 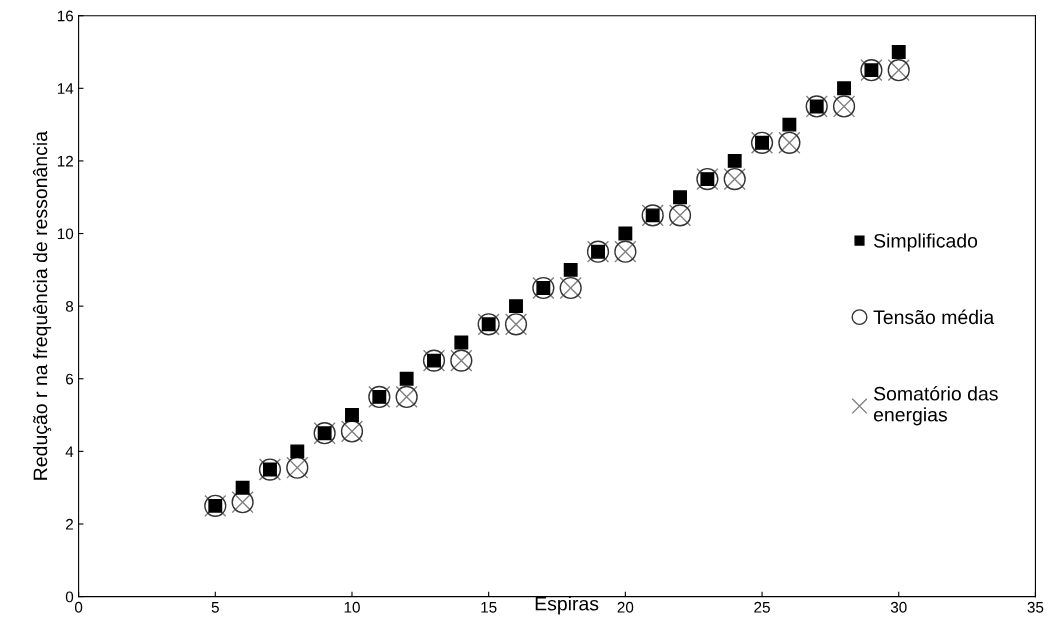 I want to click on y-tick-label: 2, so click(x=69, y=524).